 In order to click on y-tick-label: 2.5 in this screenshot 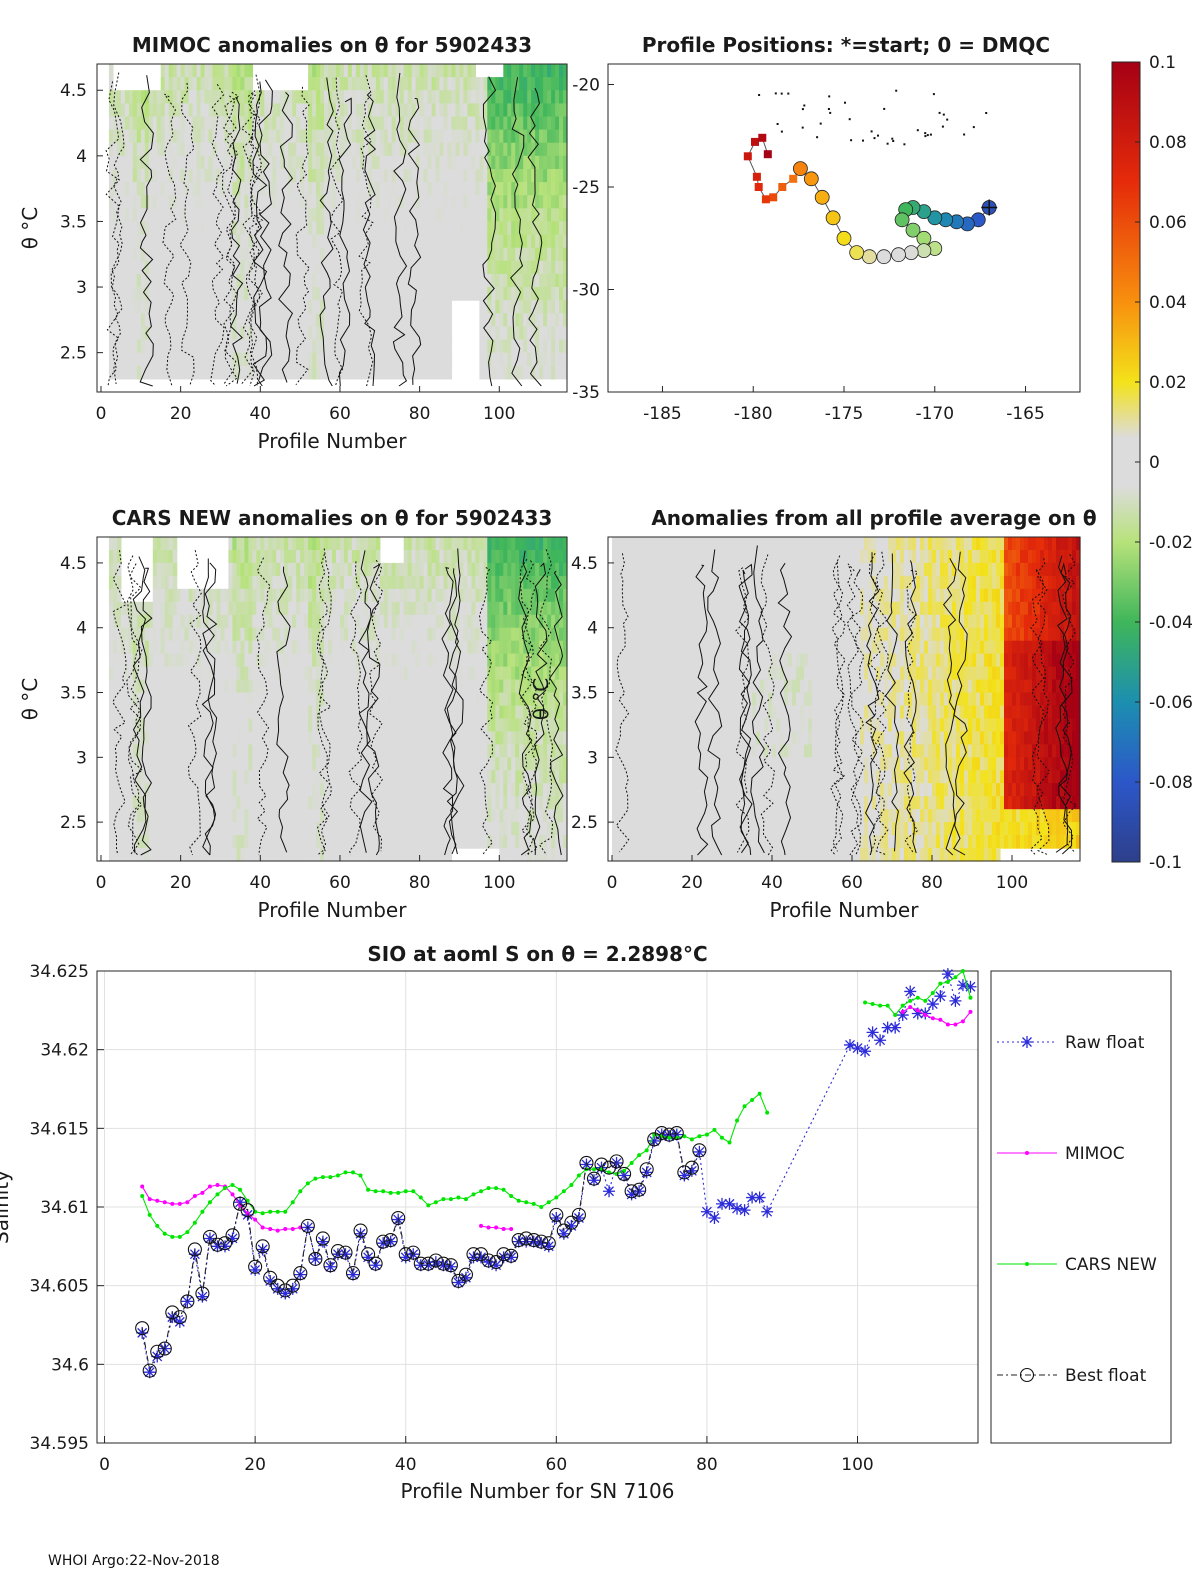, I will do `click(73, 354)`.